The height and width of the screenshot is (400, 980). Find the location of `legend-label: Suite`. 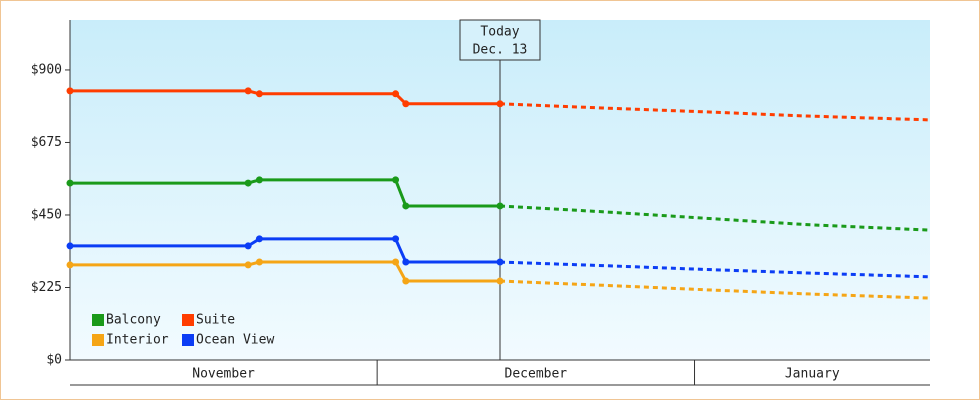

legend-label: Suite is located at coordinates (215, 320).